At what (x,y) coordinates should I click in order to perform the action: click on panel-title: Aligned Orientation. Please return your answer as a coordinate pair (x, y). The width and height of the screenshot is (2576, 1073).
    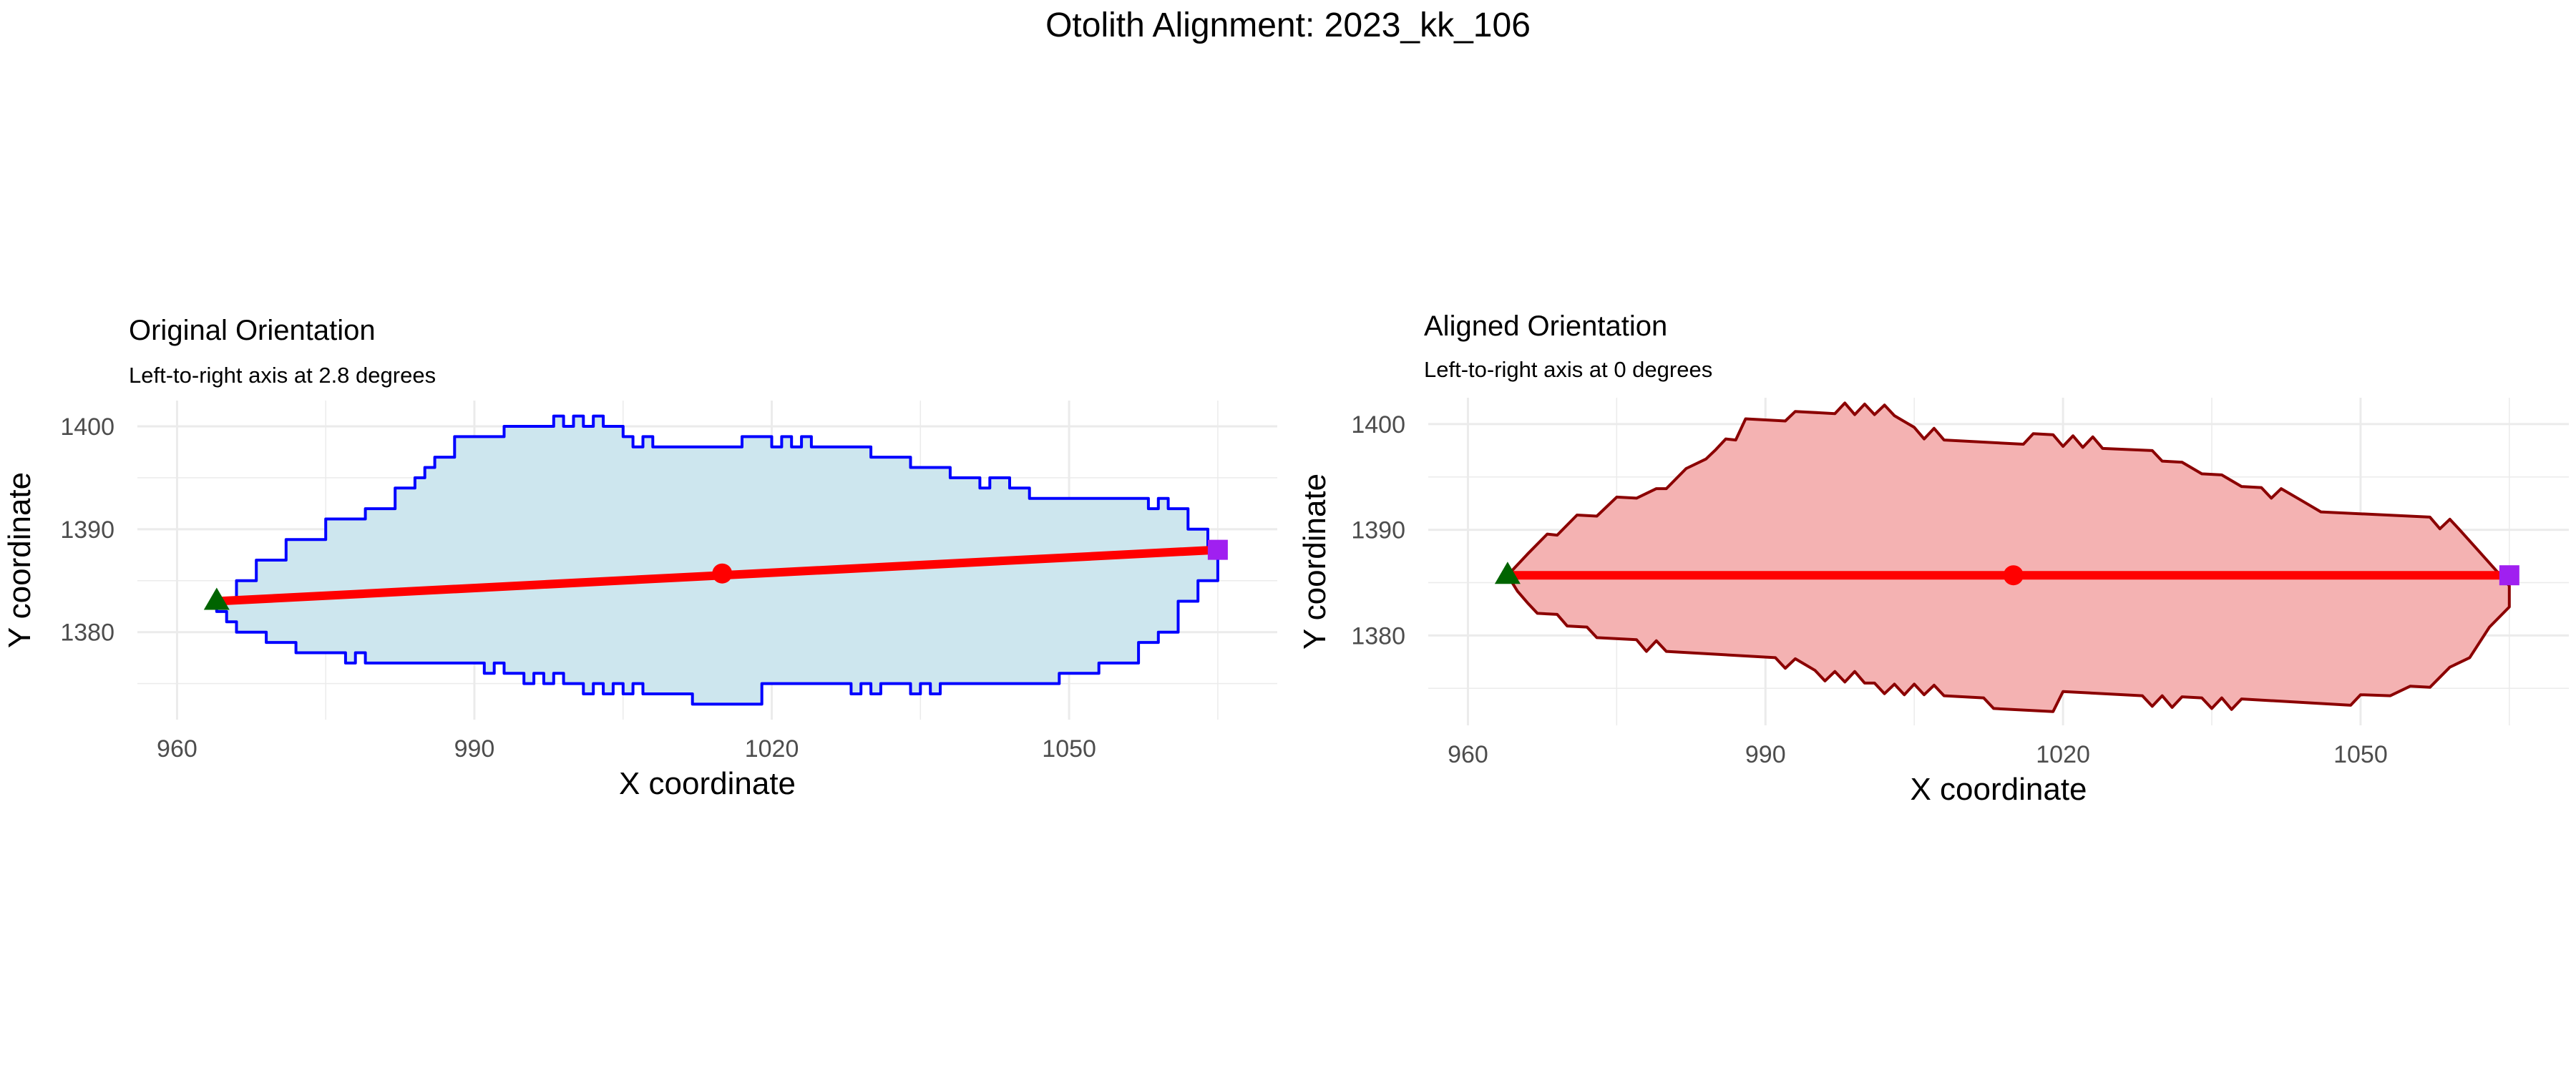
    Looking at the image, I should click on (1546, 326).